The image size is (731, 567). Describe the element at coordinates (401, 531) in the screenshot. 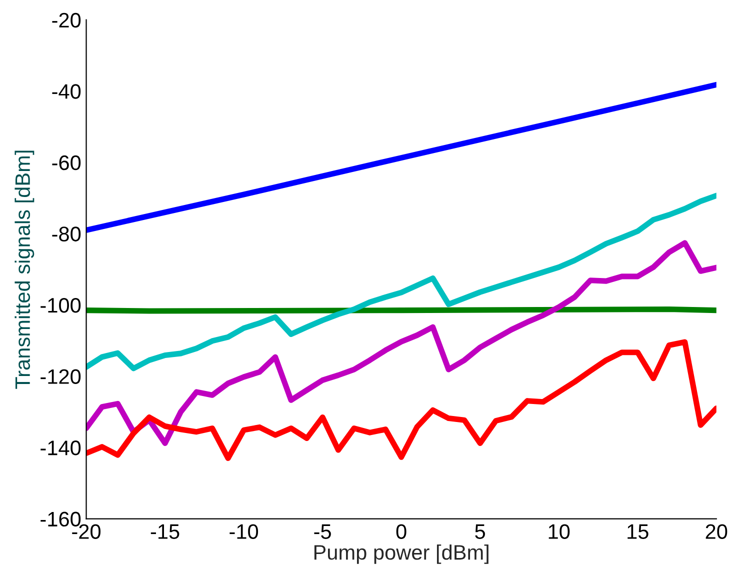

I see `x-tick-label: 0` at that location.